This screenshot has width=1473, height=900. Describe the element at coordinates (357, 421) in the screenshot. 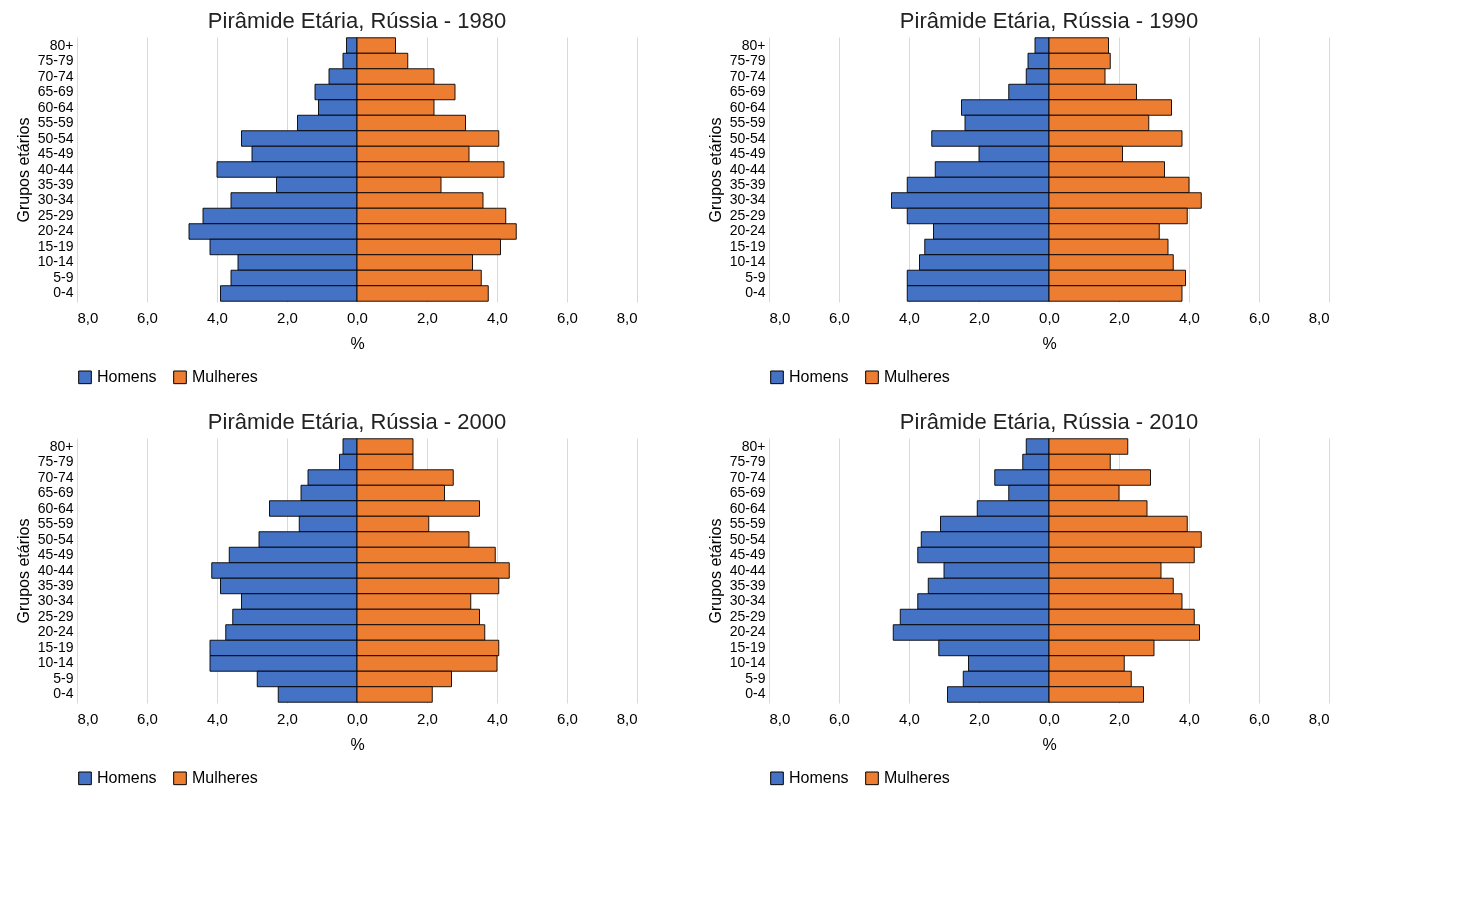

I see `chart-title: Pirâmide Etária, Rússia - 2000` at that location.